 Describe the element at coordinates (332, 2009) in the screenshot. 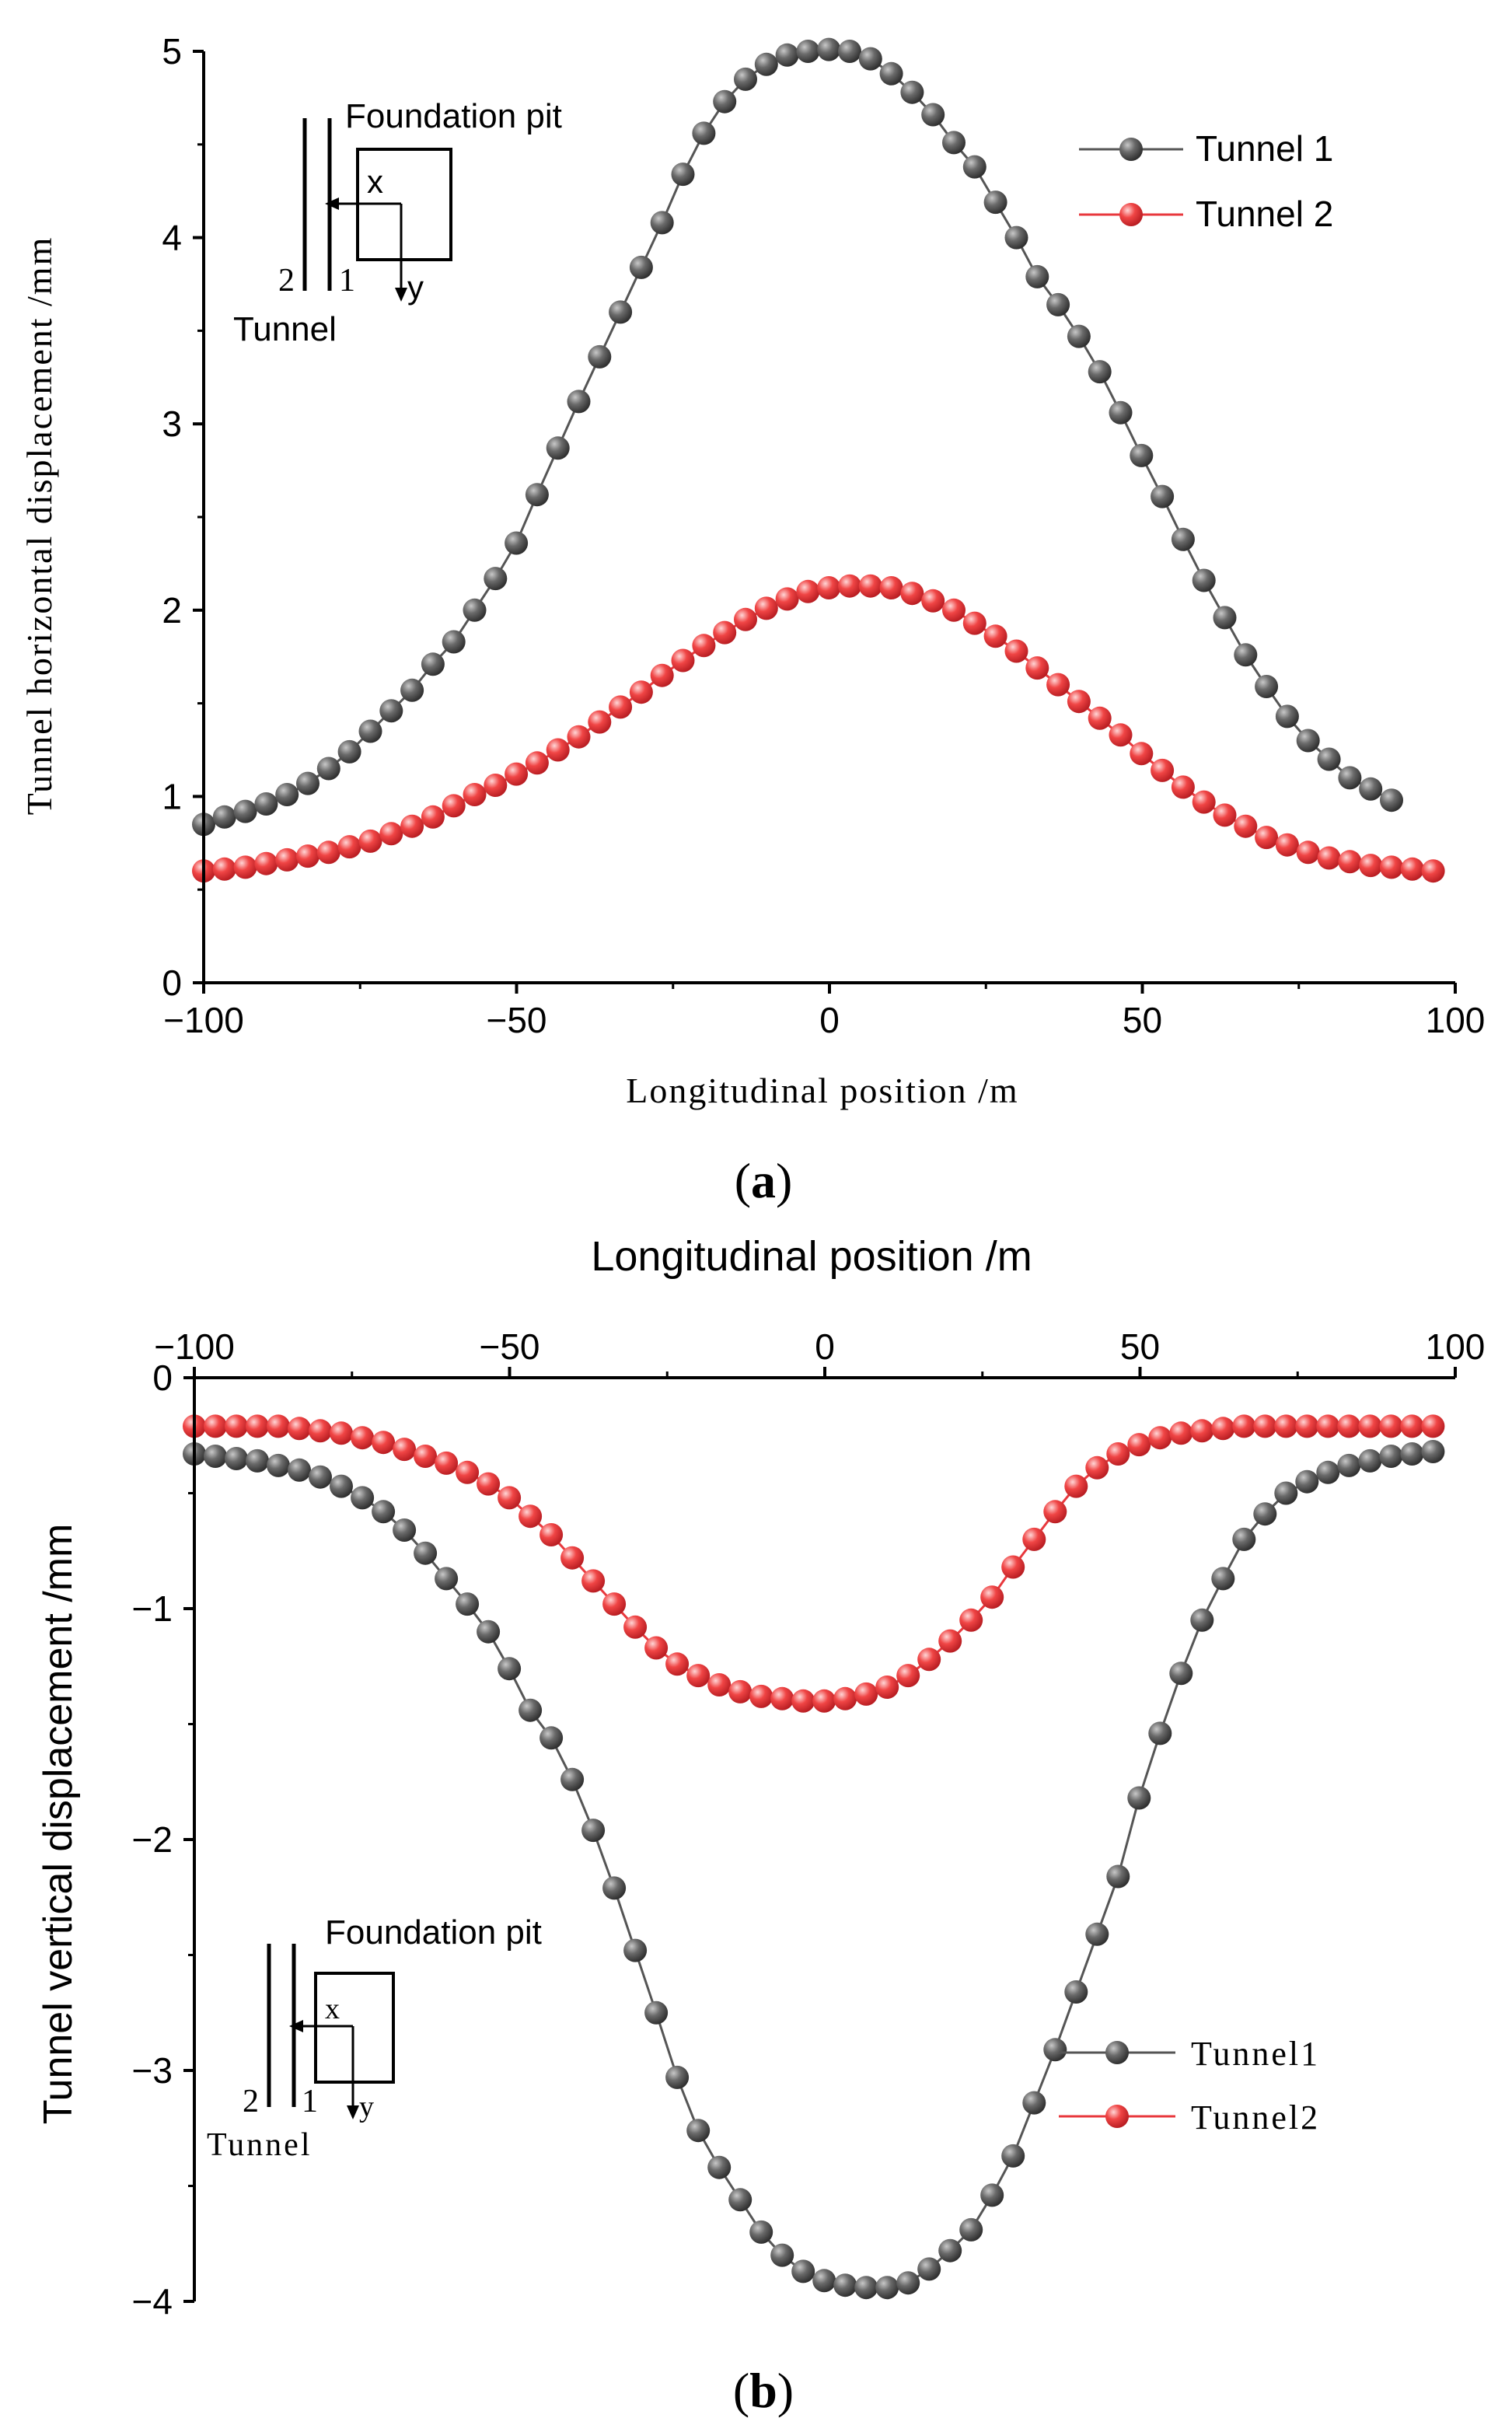

I see `panel-b-inset-x-label: x` at that location.